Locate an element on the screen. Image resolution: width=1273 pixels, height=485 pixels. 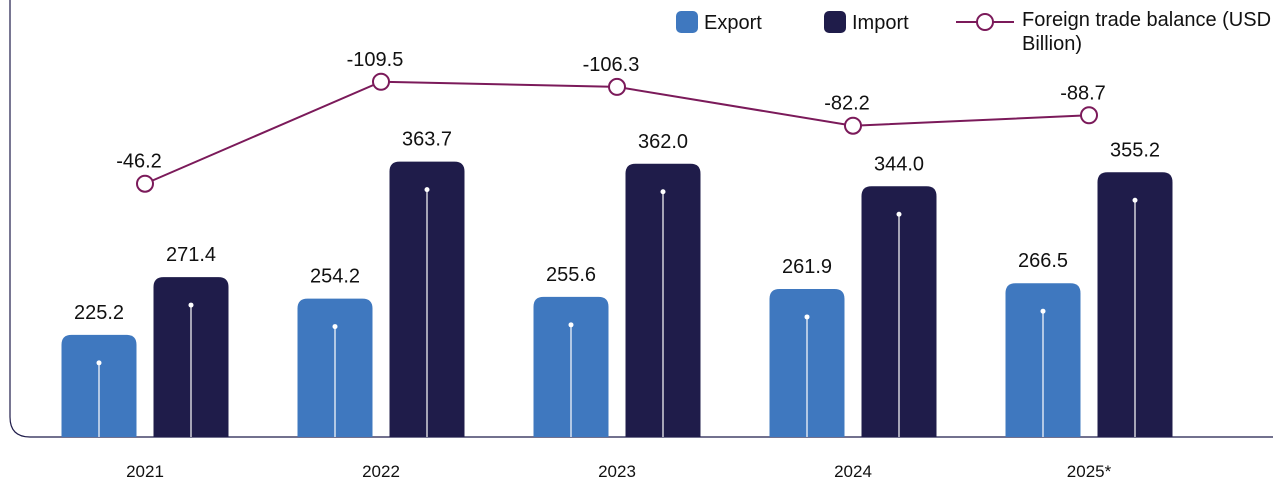
data-label: 225.2 is located at coordinates (99, 313).